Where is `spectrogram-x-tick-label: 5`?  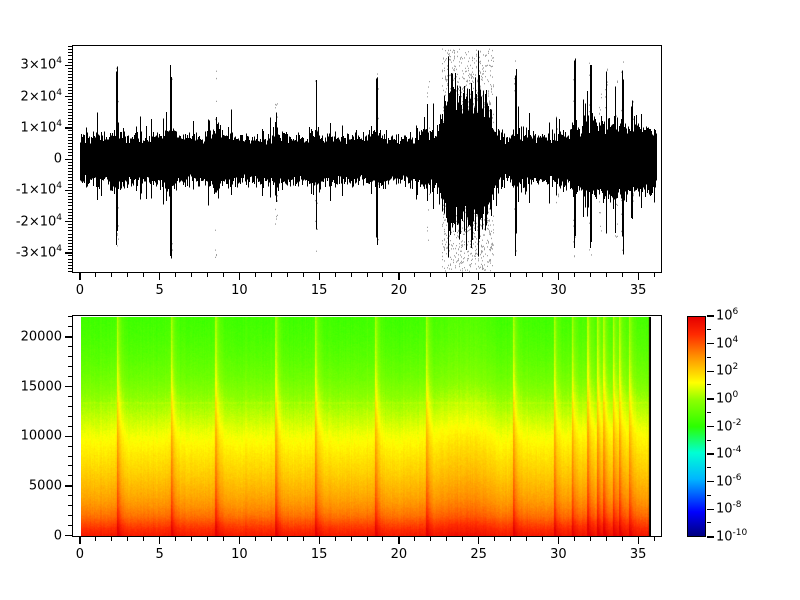 spectrogram-x-tick-label: 5 is located at coordinates (159, 554).